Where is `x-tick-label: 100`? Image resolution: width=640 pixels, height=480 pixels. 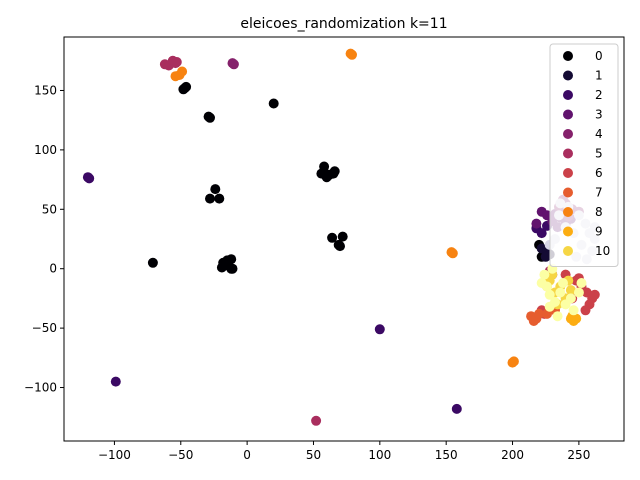 x-tick-label: 100 is located at coordinates (379, 455).